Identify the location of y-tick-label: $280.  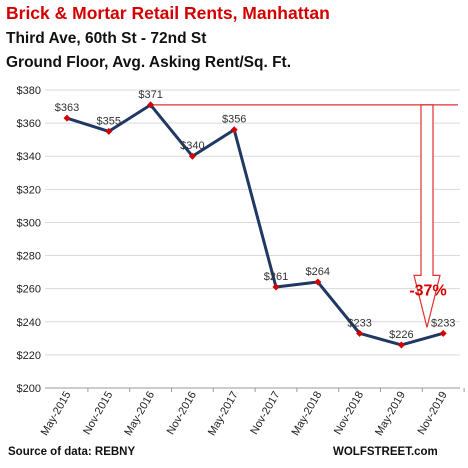
(29, 257).